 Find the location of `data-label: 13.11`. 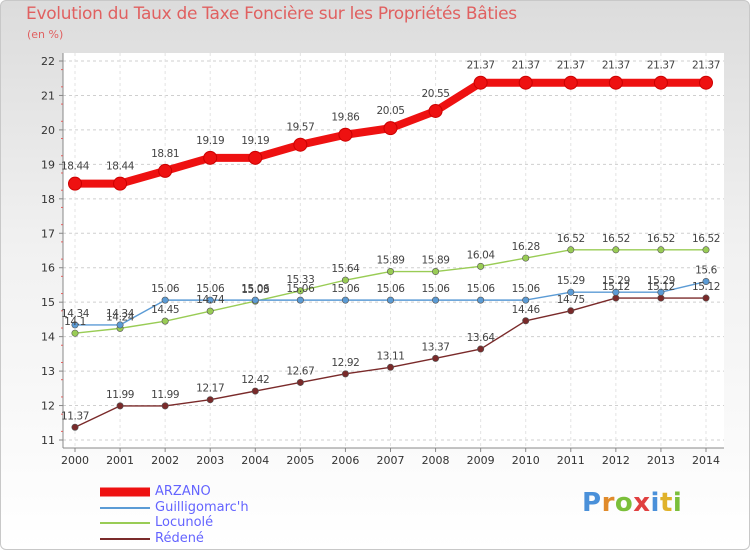

data-label: 13.11 is located at coordinates (390, 356).